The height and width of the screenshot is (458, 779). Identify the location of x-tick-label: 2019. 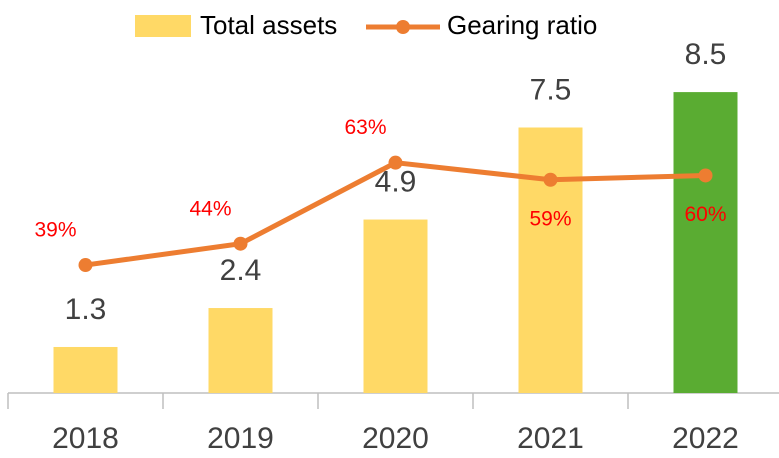
(240, 438).